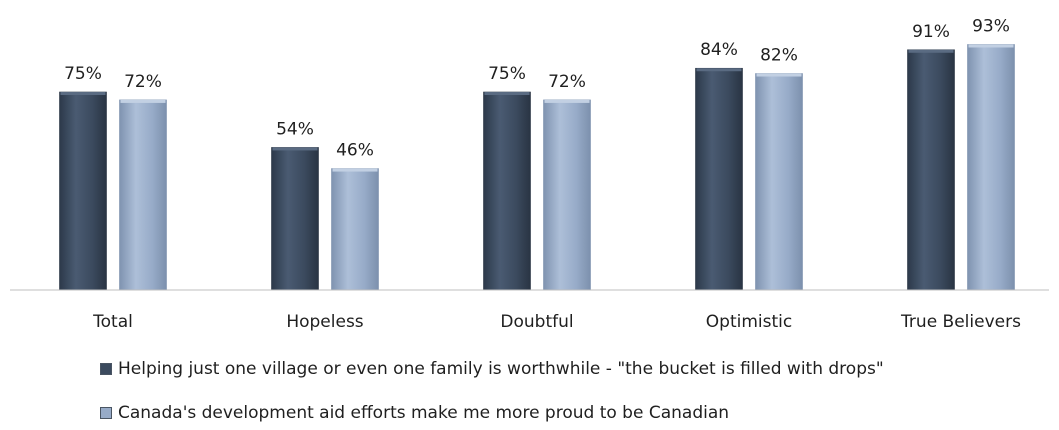  Describe the element at coordinates (507, 74) in the screenshot. I see `data-label-doubtful-series-1: 75%` at that location.